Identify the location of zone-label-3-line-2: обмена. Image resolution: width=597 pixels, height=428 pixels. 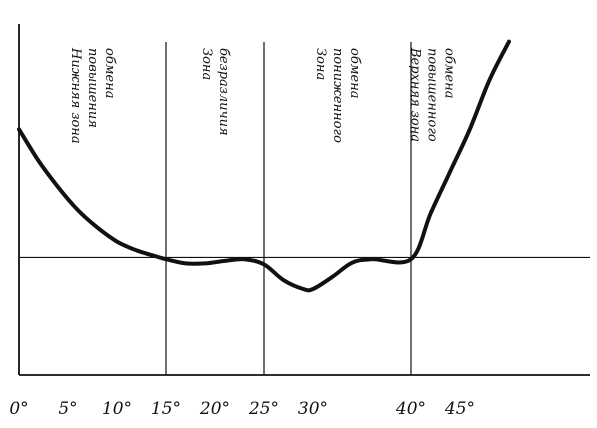
(449, 73).